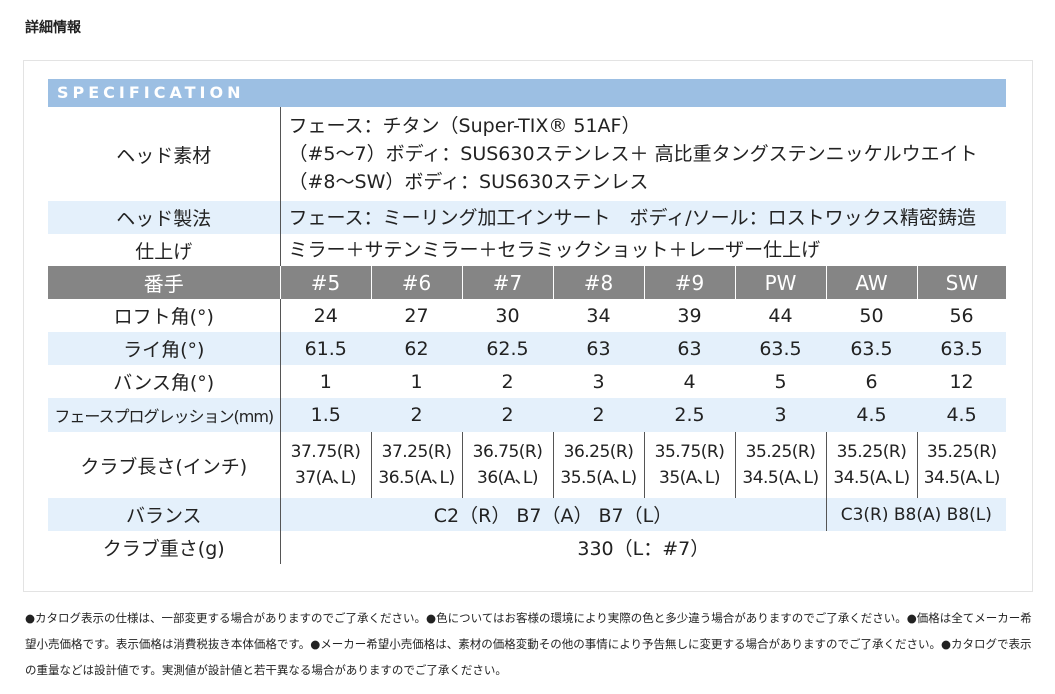  Describe the element at coordinates (527, 315) in the screenshot. I see `loft-row: ロフト角(°) 24 27 30 34 39 44 50 56` at that location.